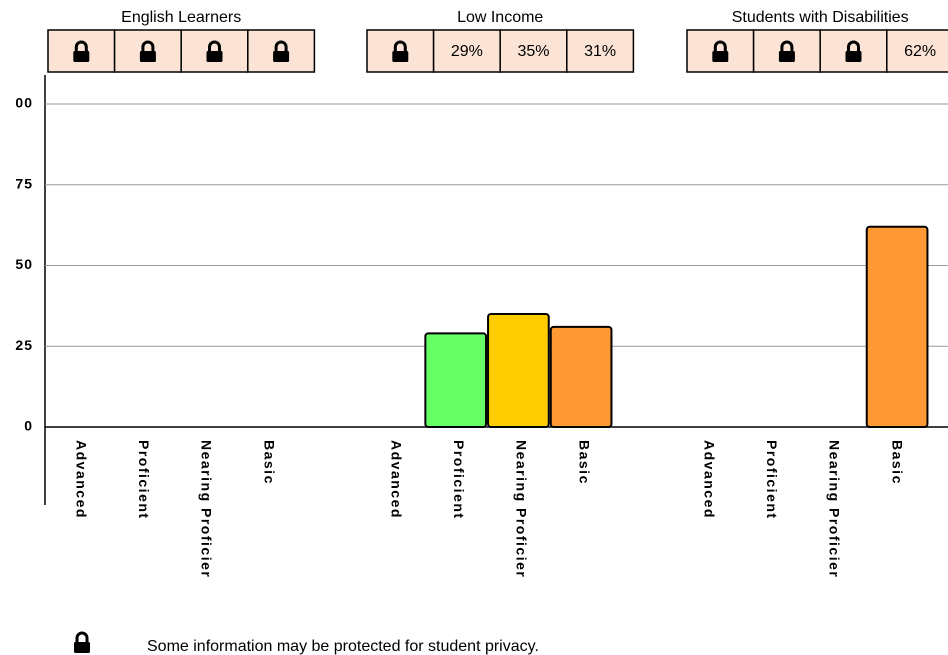 Image resolution: width=948 pixels, height=655 pixels. I want to click on cell-value: 62%, so click(920, 51).